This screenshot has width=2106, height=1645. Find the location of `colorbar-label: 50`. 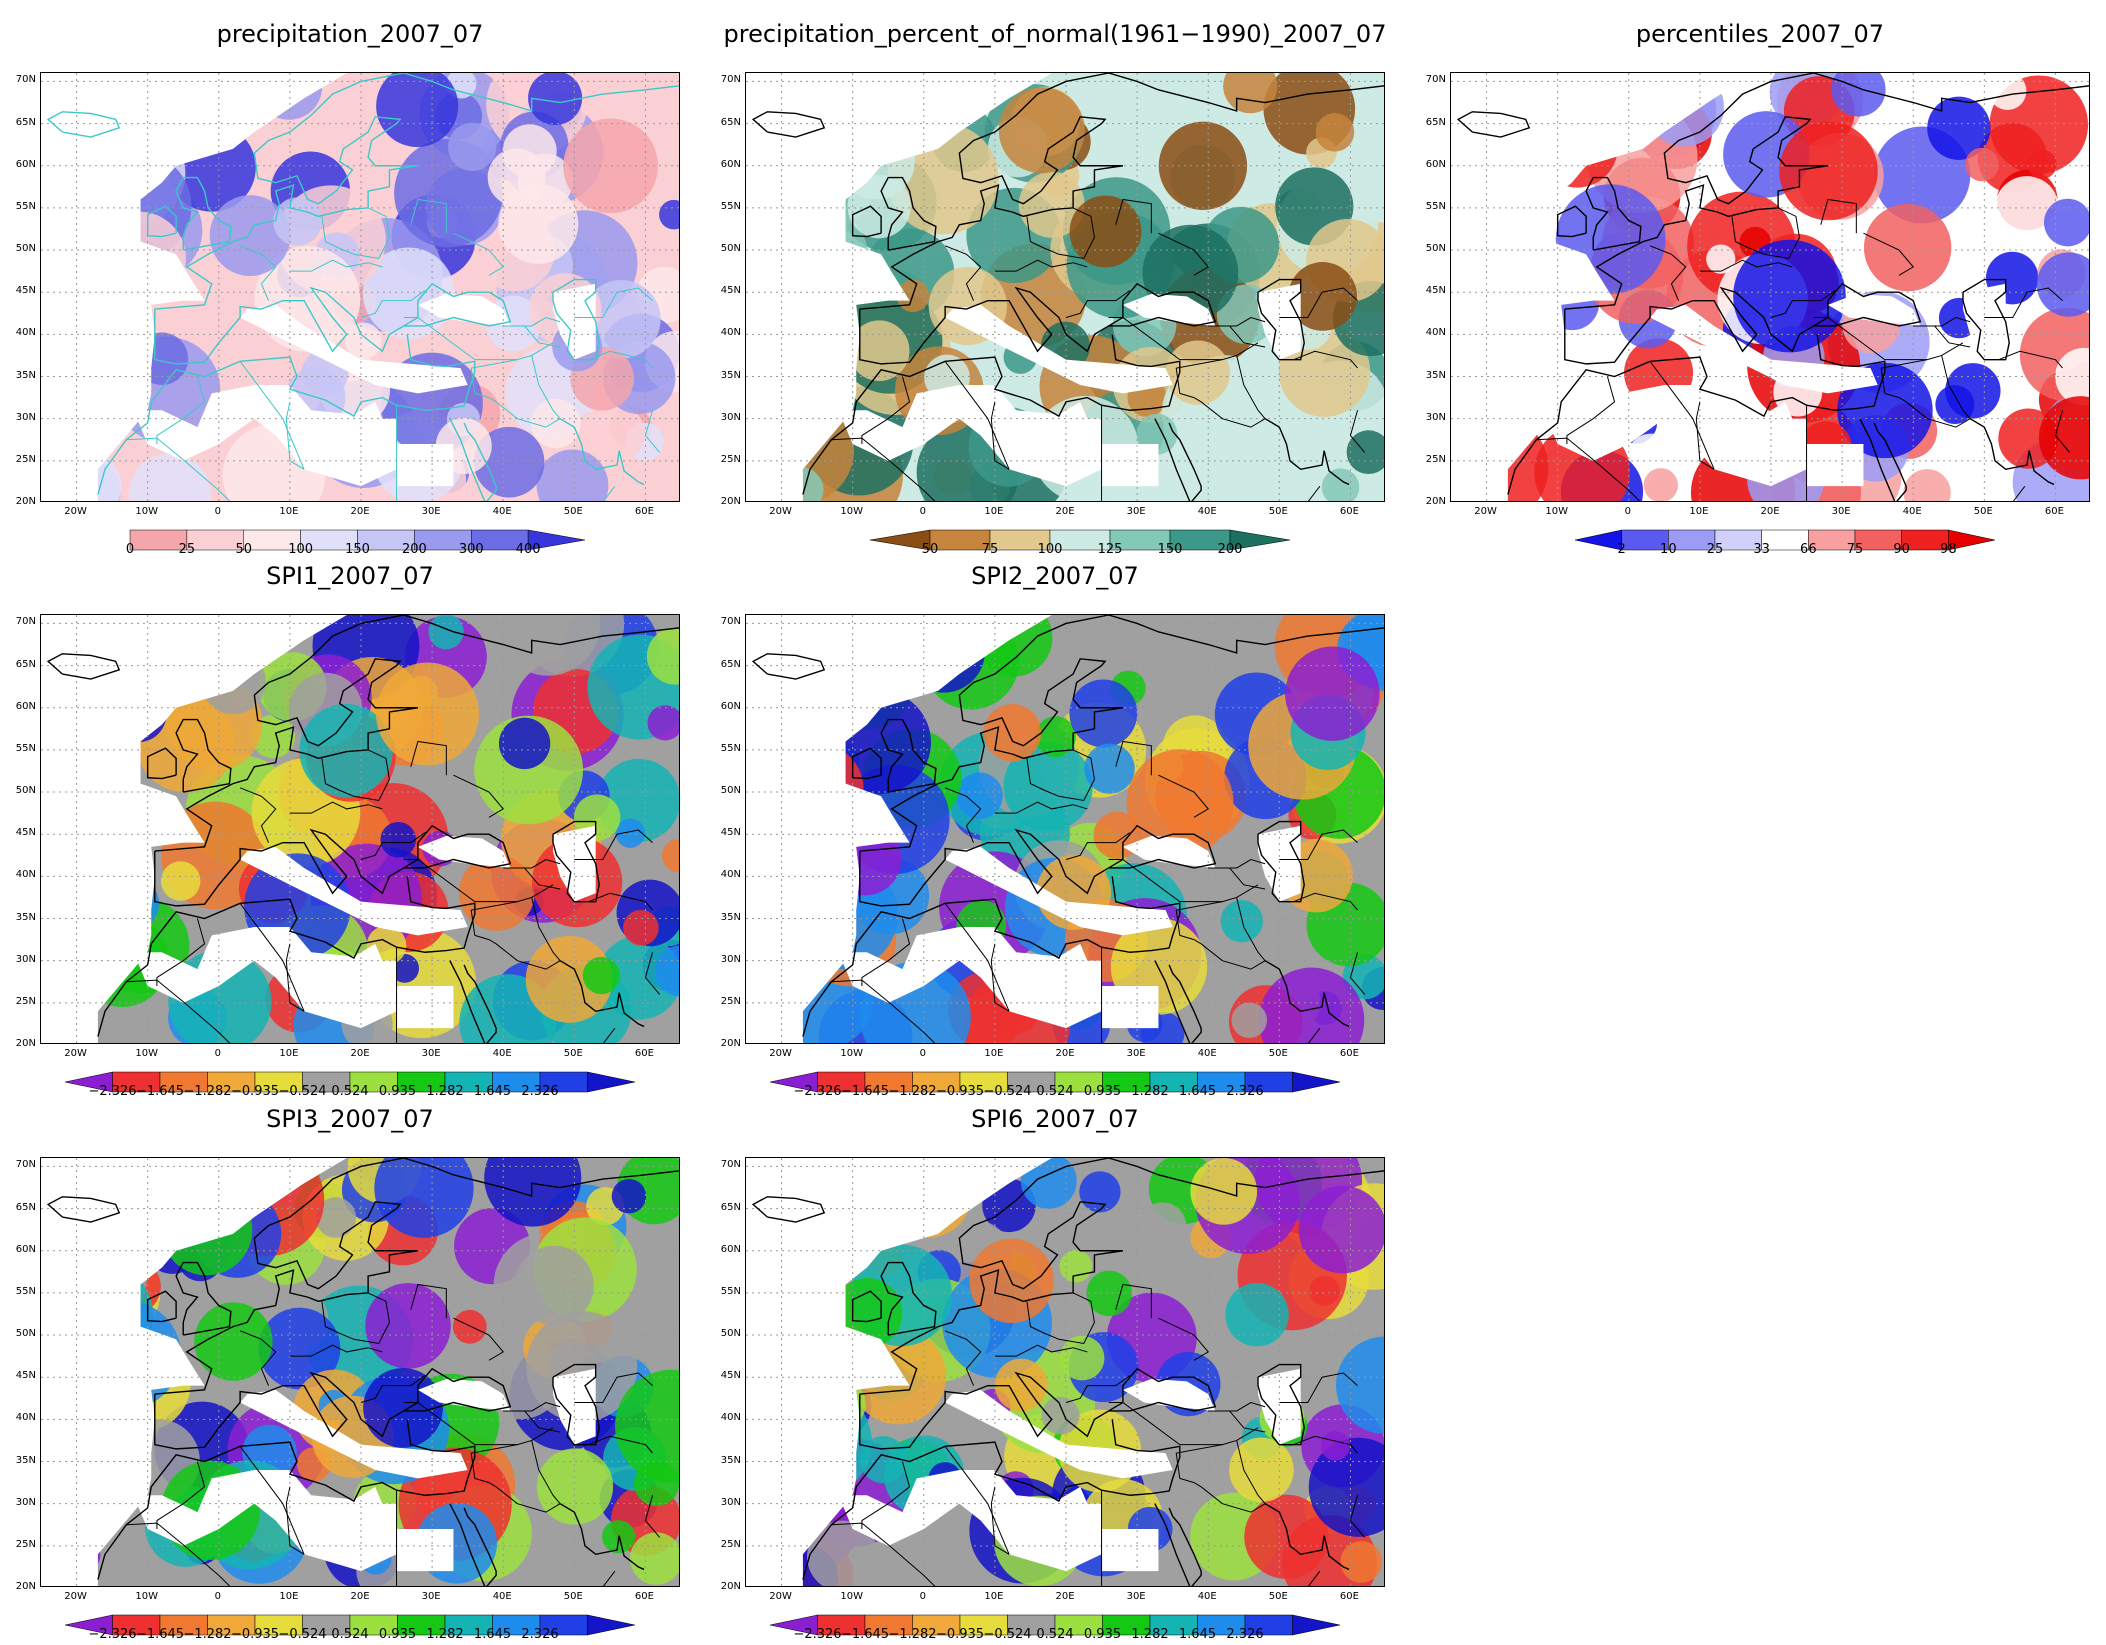

colorbar-label: 50 is located at coordinates (244, 549).